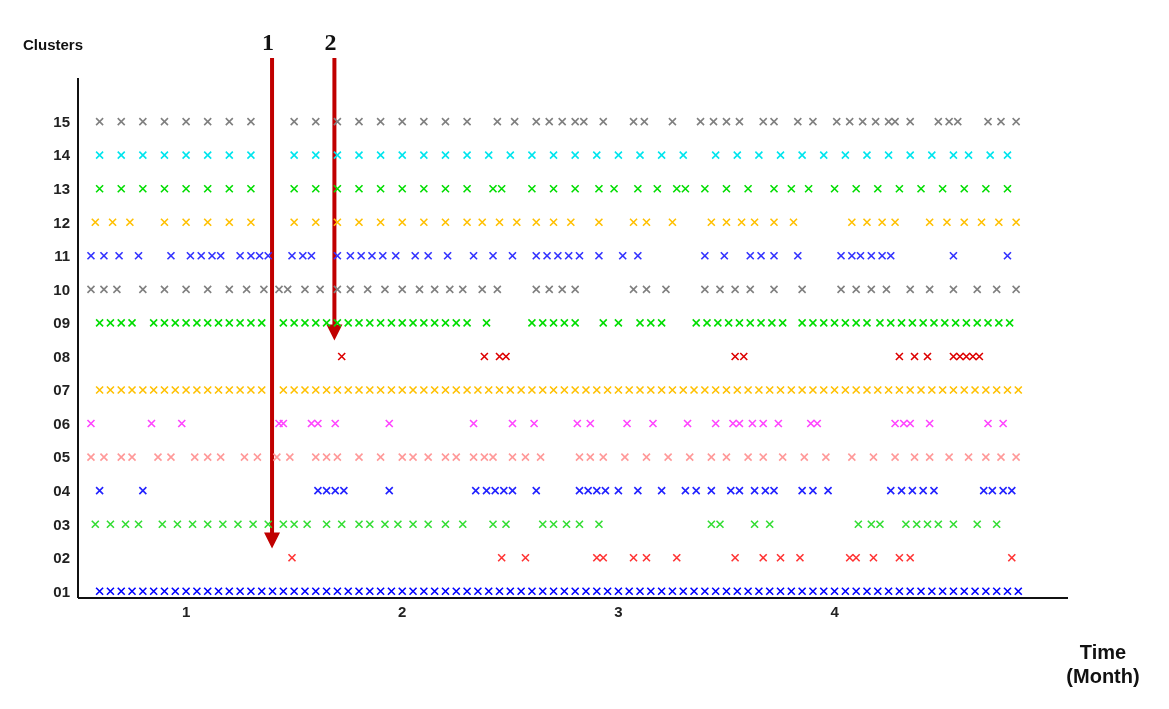 The height and width of the screenshot is (709, 1169). I want to click on y-tick-label: 01, so click(61, 591).